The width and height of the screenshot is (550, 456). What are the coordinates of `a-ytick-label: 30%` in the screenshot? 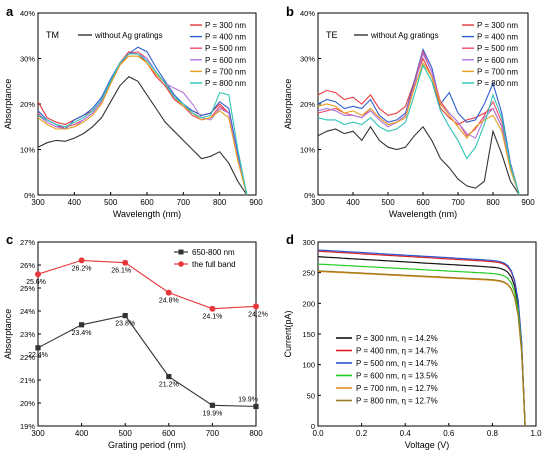 It's located at (27, 59).